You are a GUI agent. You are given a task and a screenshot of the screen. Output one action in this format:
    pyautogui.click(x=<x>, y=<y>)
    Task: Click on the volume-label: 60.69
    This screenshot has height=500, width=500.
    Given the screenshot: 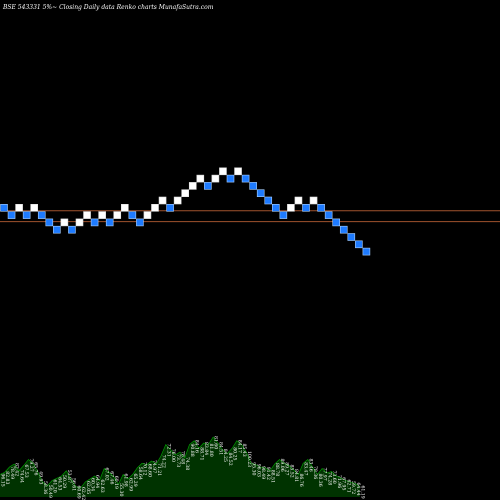 What is the action you would take?
    pyautogui.click(x=78, y=492)
    